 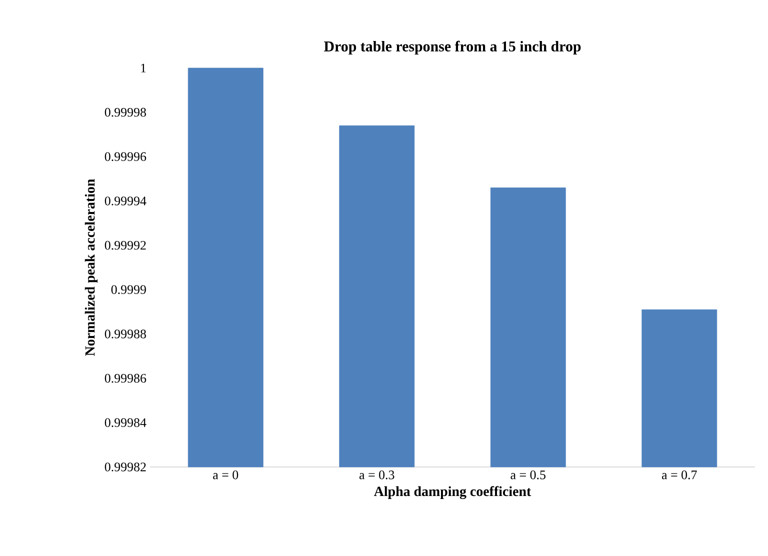 I want to click on y-tick-label: 0.9999, so click(x=128, y=289).